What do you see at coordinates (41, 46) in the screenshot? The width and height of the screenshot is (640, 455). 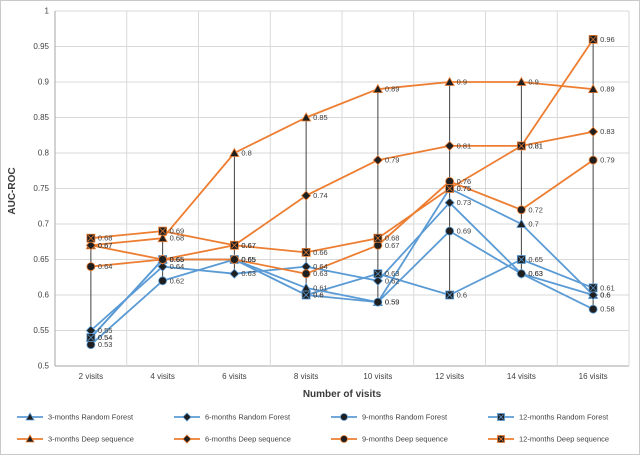 I see `y-tick-label: 0.95` at bounding box center [41, 46].